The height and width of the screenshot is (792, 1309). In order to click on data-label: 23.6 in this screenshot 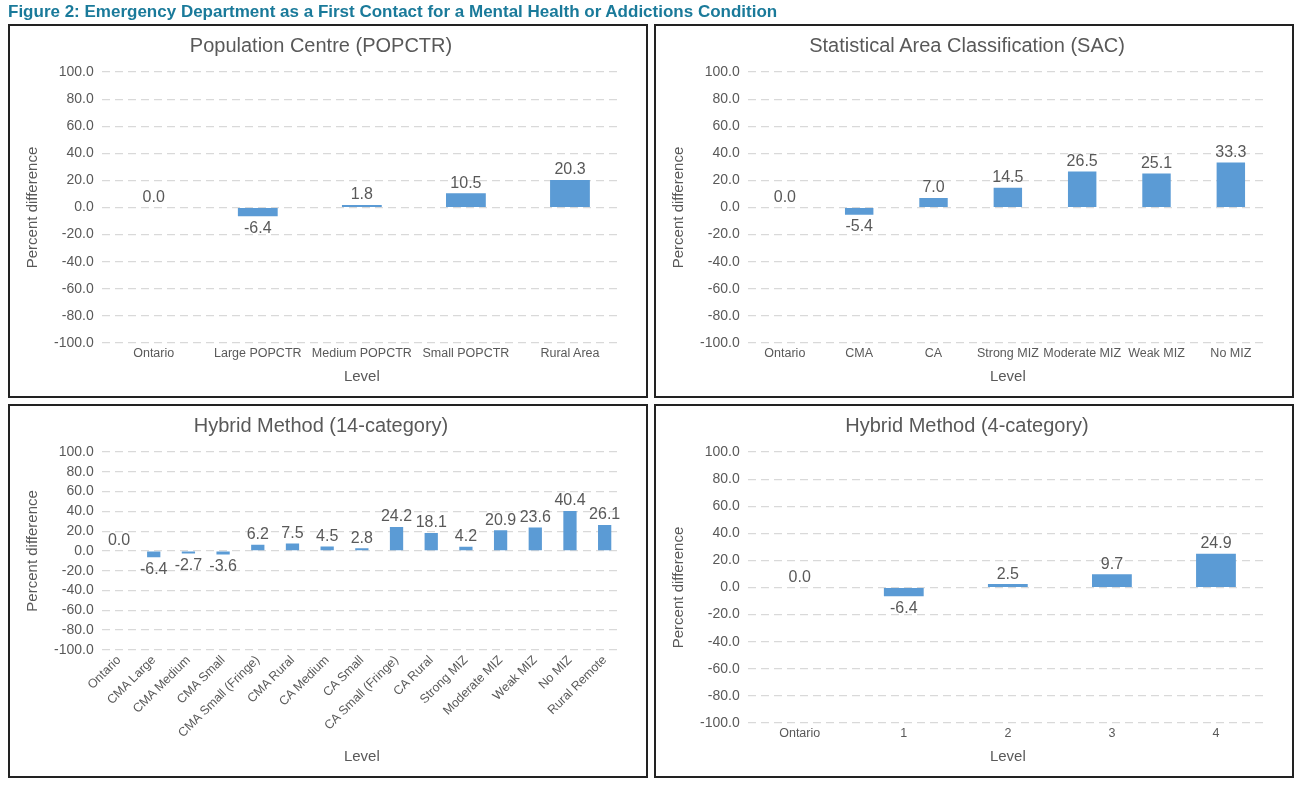, I will do `click(535, 516)`.